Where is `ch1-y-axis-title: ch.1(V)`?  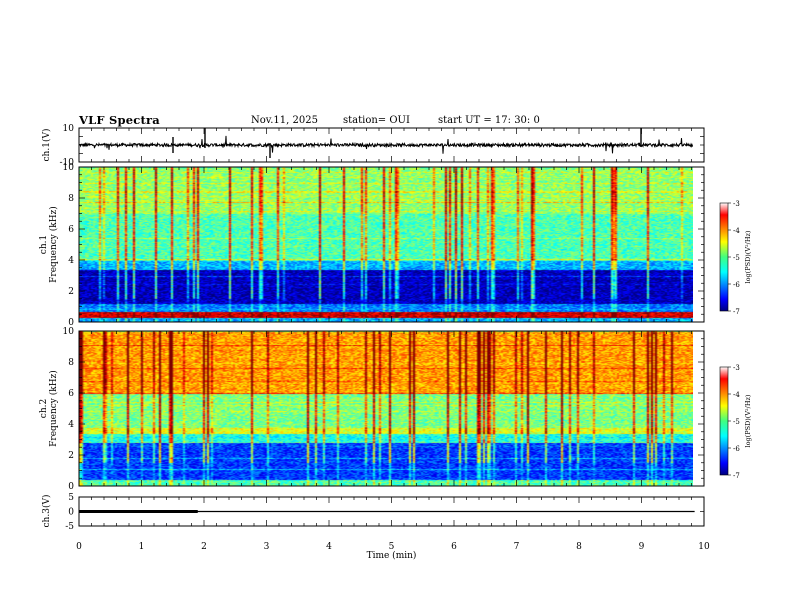
ch1-y-axis-title: ch.1(V) is located at coordinates (46, 145).